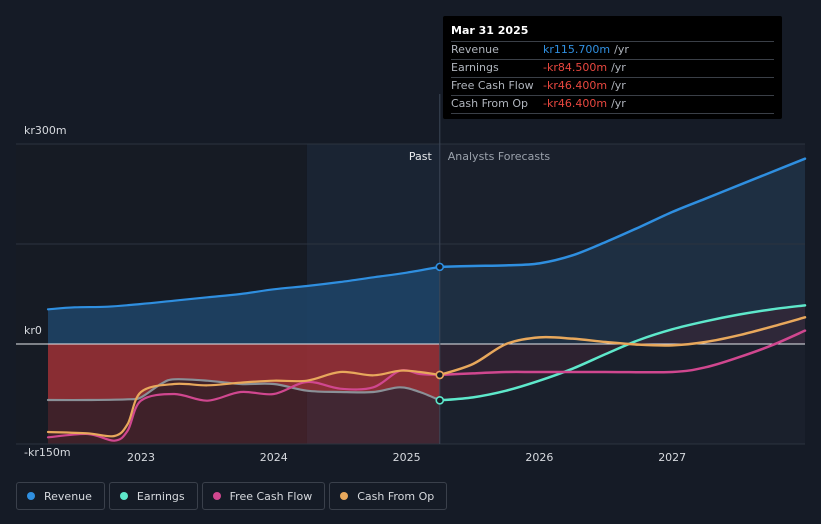 The width and height of the screenshot is (821, 524). Describe the element at coordinates (47, 452) in the screenshot. I see `y-tick-label-2: -kr150m` at that location.